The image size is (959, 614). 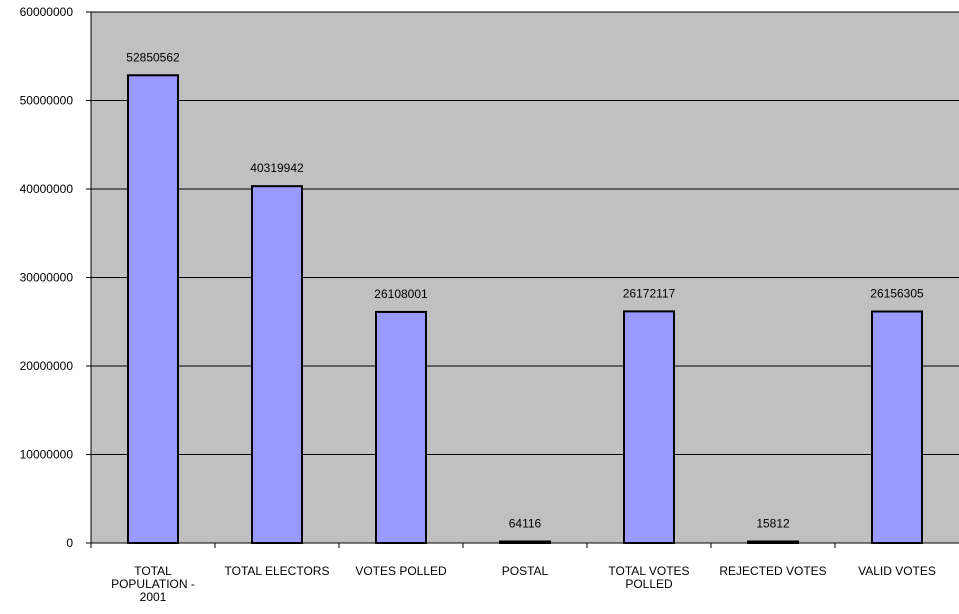 What do you see at coordinates (773, 524) in the screenshot?
I see `data-label: 15812` at bounding box center [773, 524].